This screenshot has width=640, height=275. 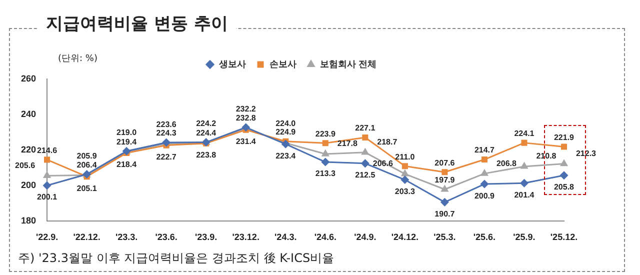 I want to click on y-tick-label: 180, so click(x=28, y=221).